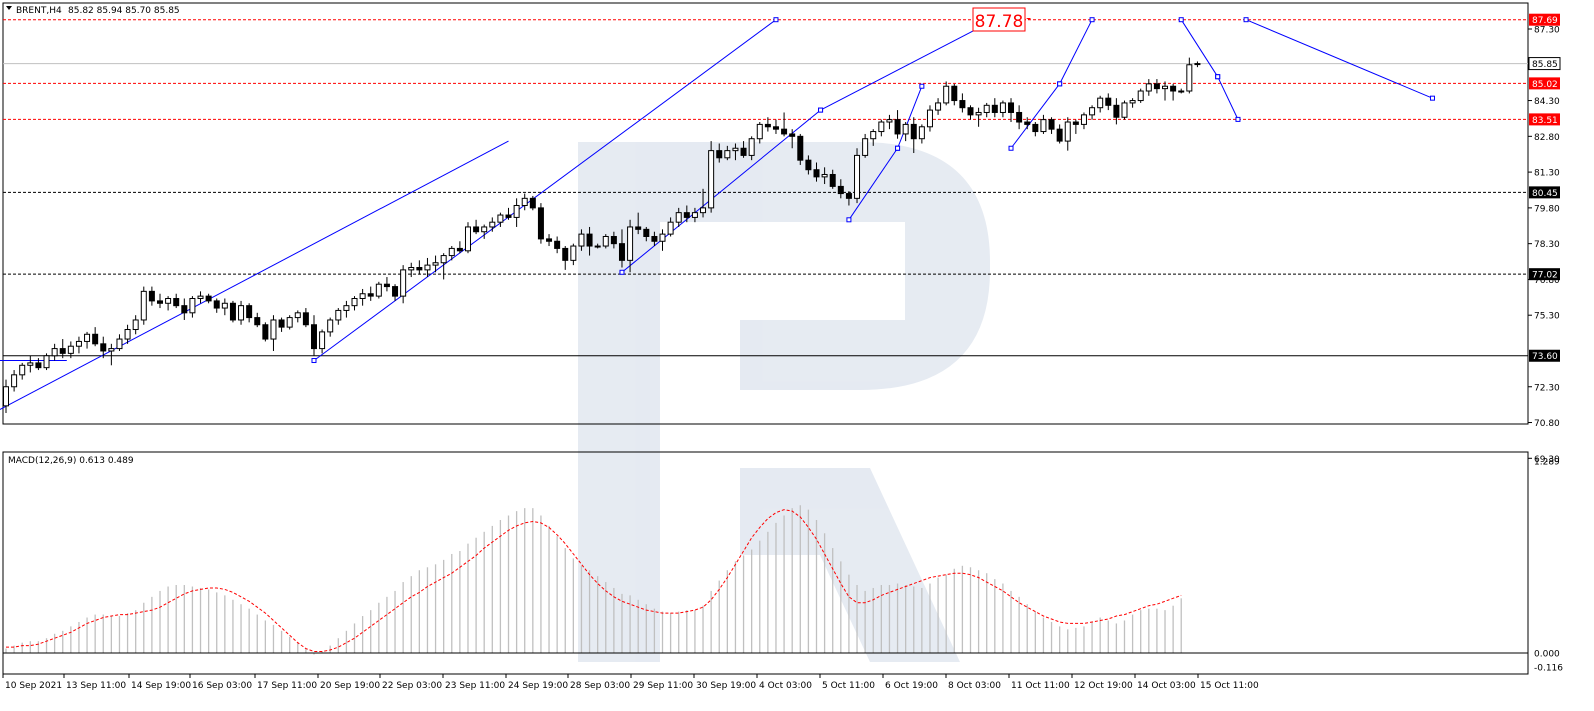 The height and width of the screenshot is (711, 1594). I want to click on target-price-box: 87.78, so click(1001, 19).